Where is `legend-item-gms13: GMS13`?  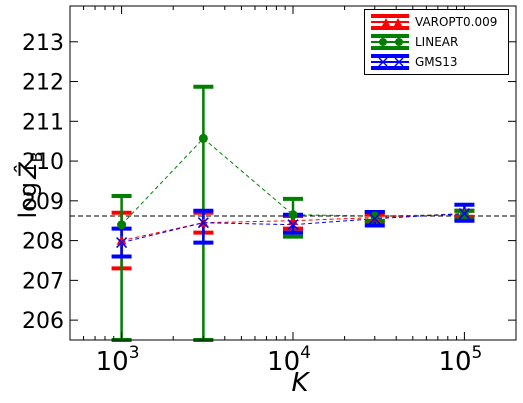
legend-item-gms13: GMS13 is located at coordinates (437, 62).